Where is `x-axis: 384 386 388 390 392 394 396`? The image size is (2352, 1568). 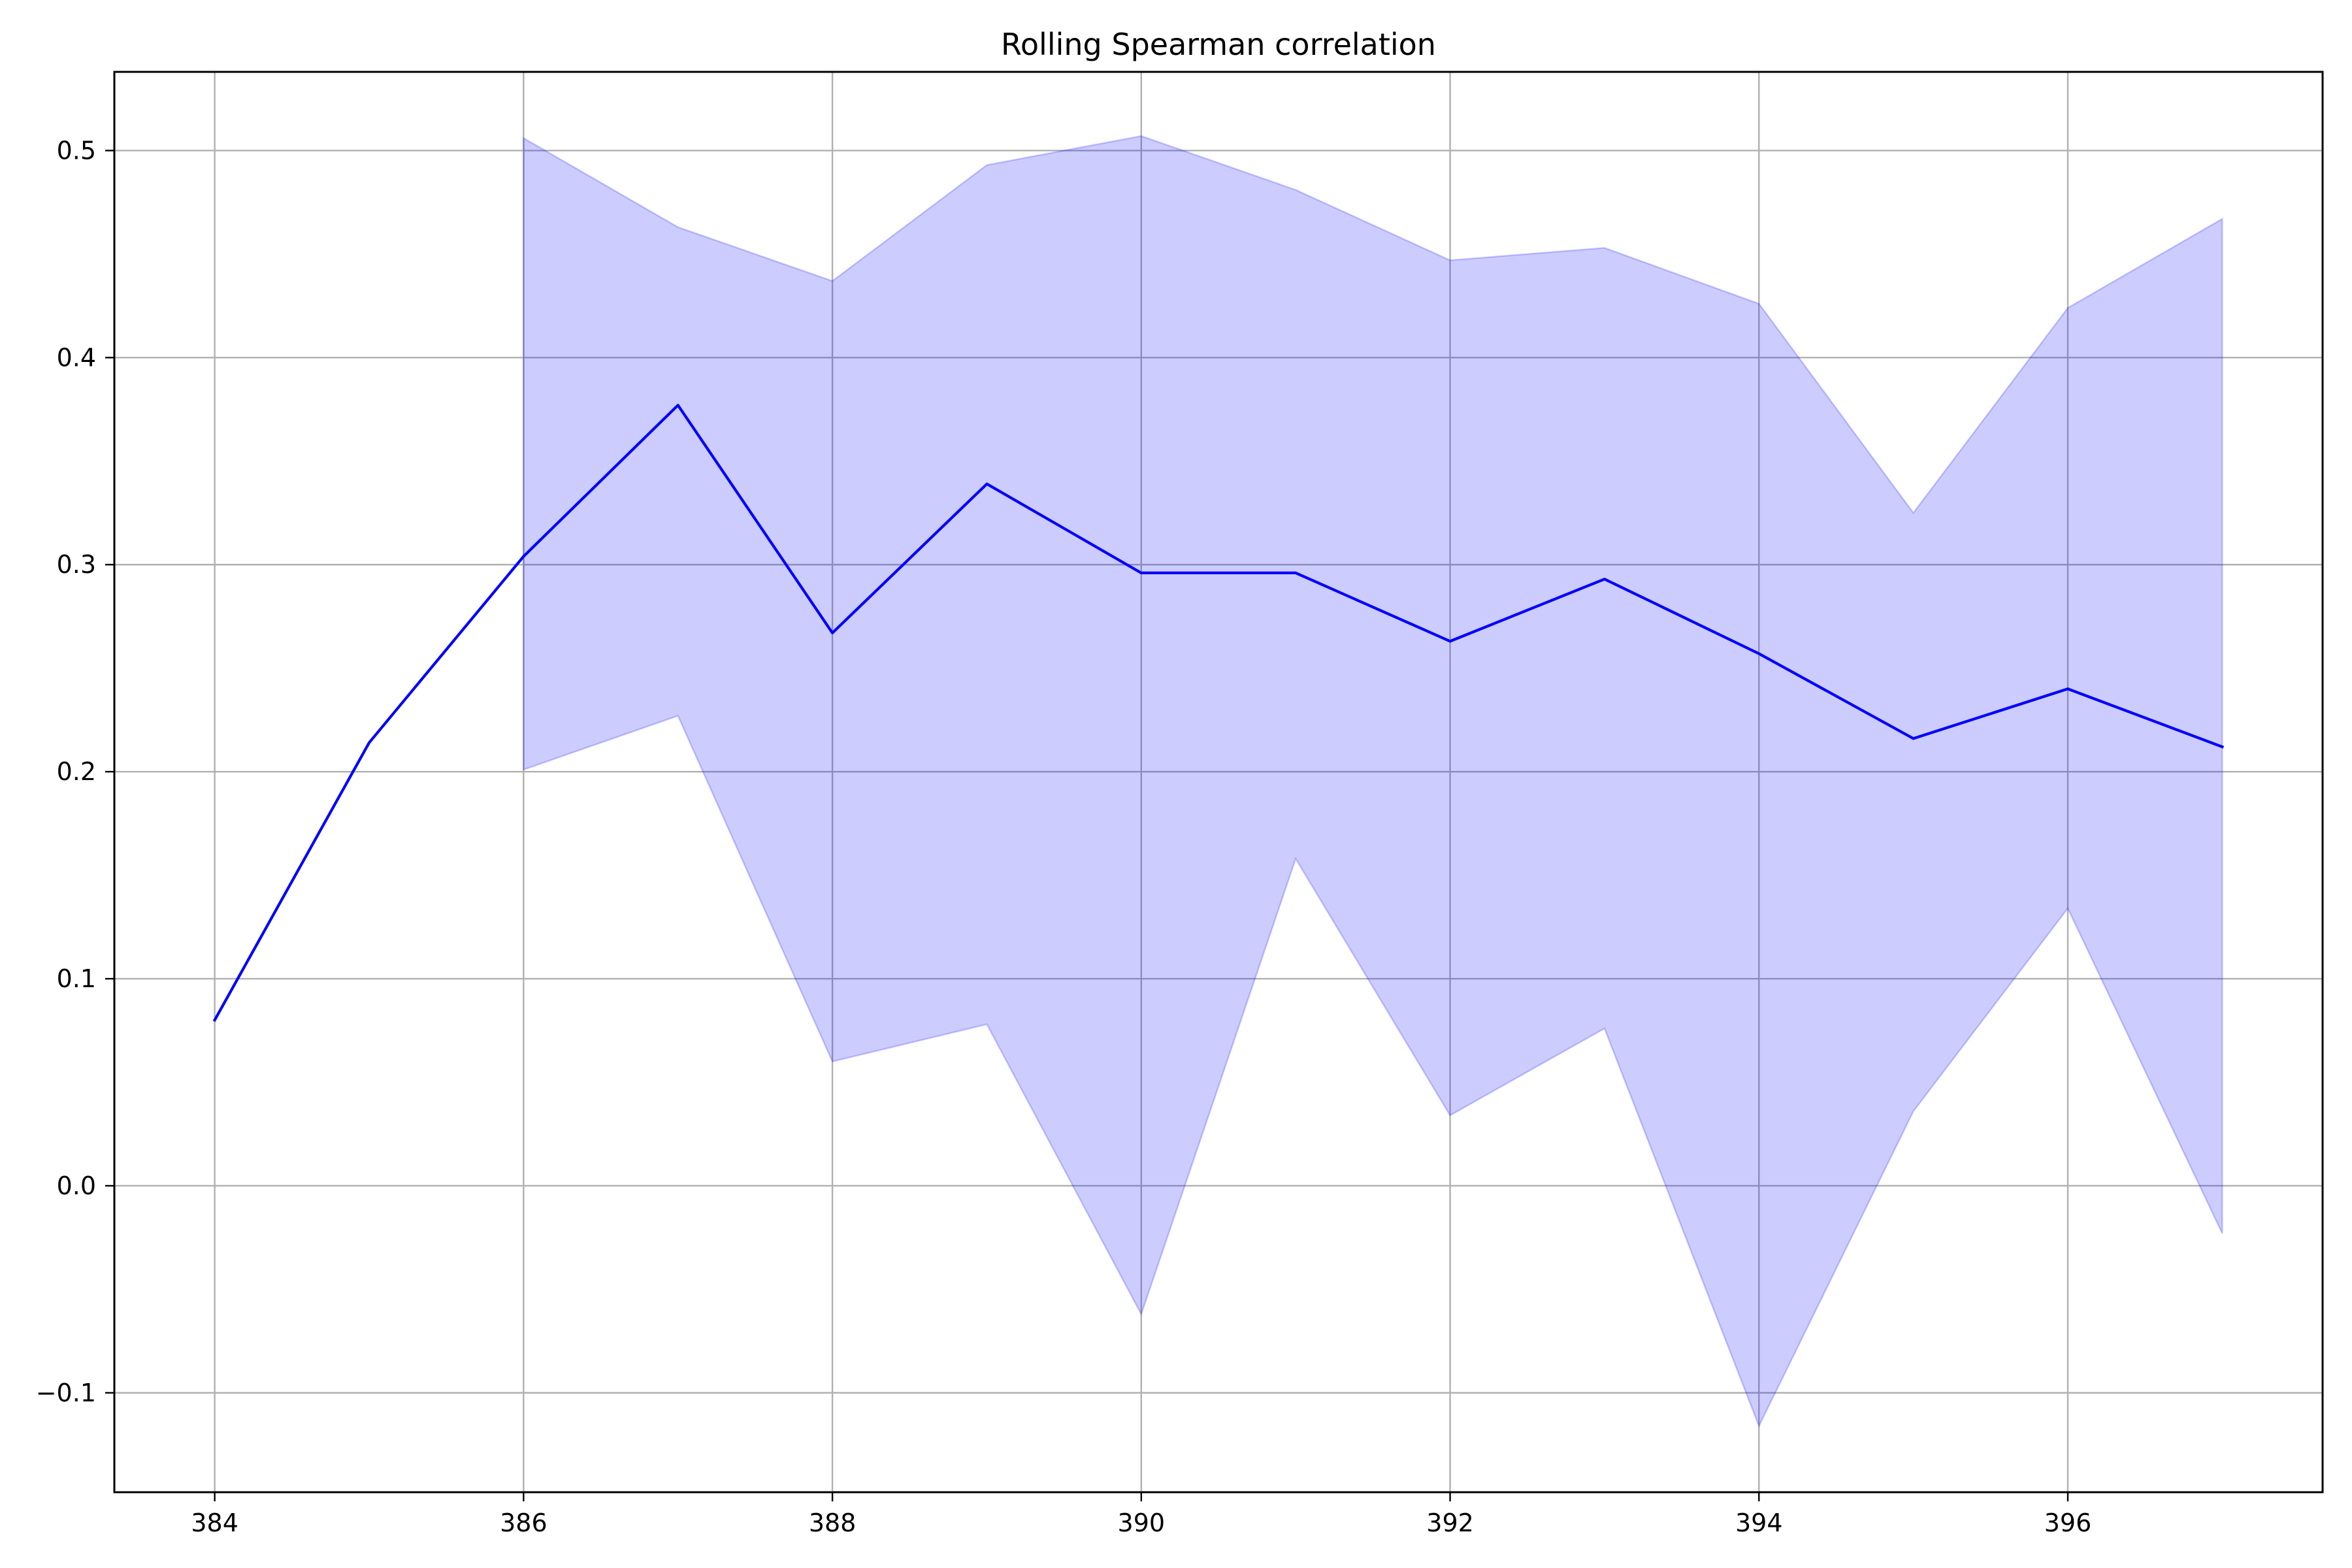
x-axis: 384 386 388 390 392 394 396 is located at coordinates (1141, 1514).